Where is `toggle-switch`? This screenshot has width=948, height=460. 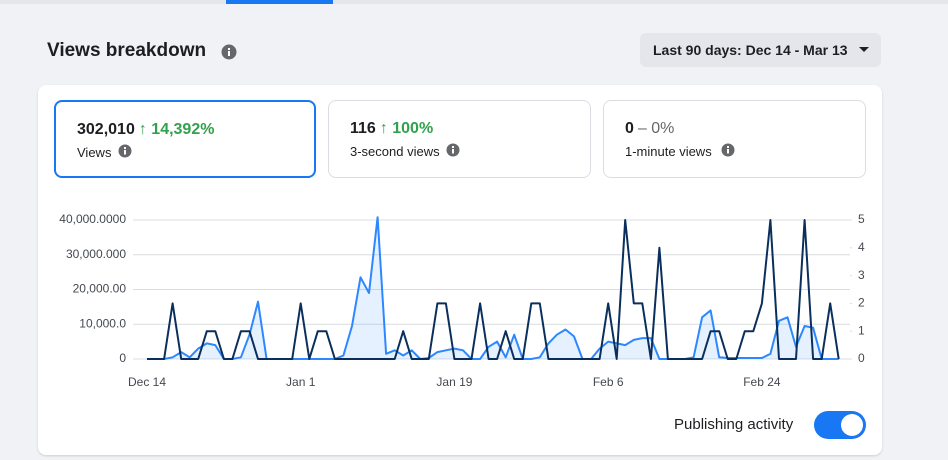
toggle-switch is located at coordinates (840, 425).